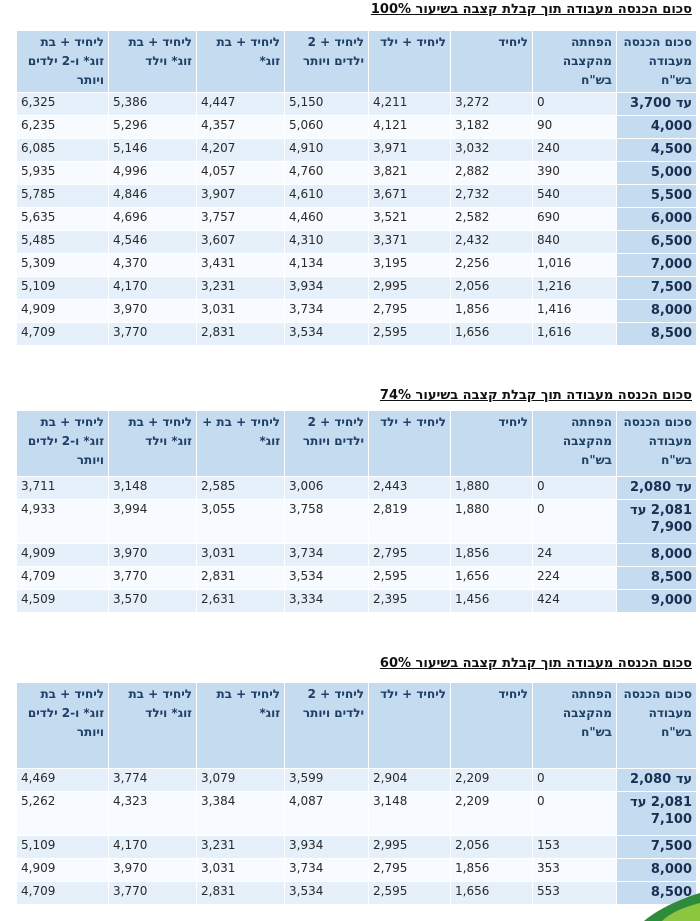  I want to click on value-cell: 6,325, so click(62, 104).